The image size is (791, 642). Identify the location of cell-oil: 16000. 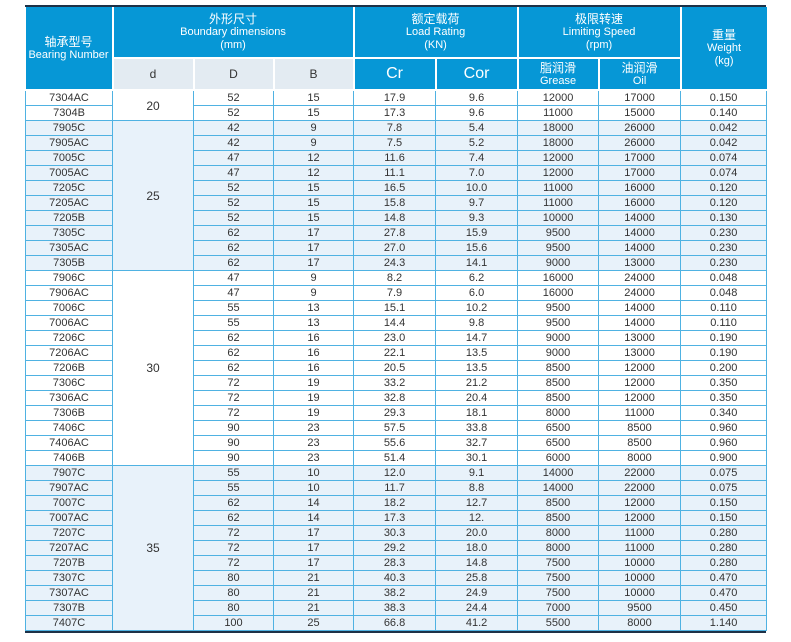
(640, 188).